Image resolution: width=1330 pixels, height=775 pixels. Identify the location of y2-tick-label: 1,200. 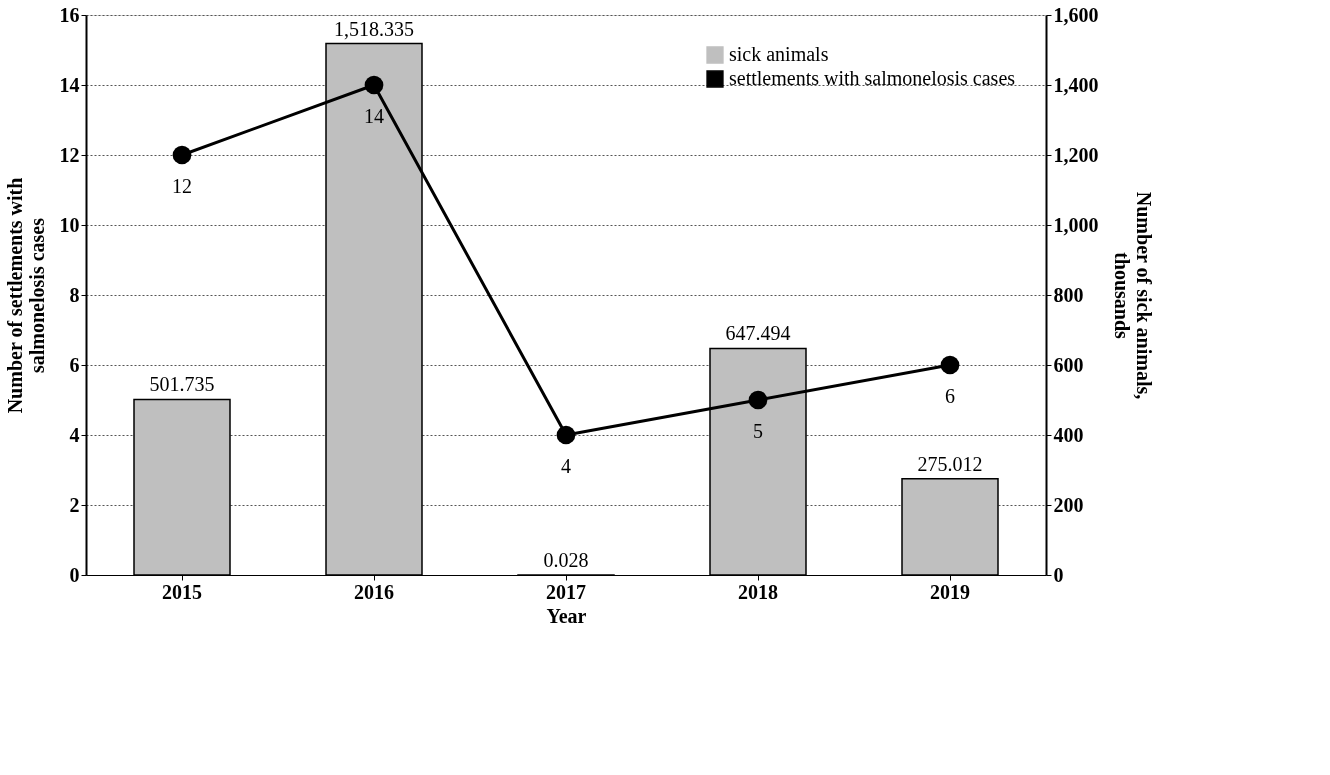
(1076, 154).